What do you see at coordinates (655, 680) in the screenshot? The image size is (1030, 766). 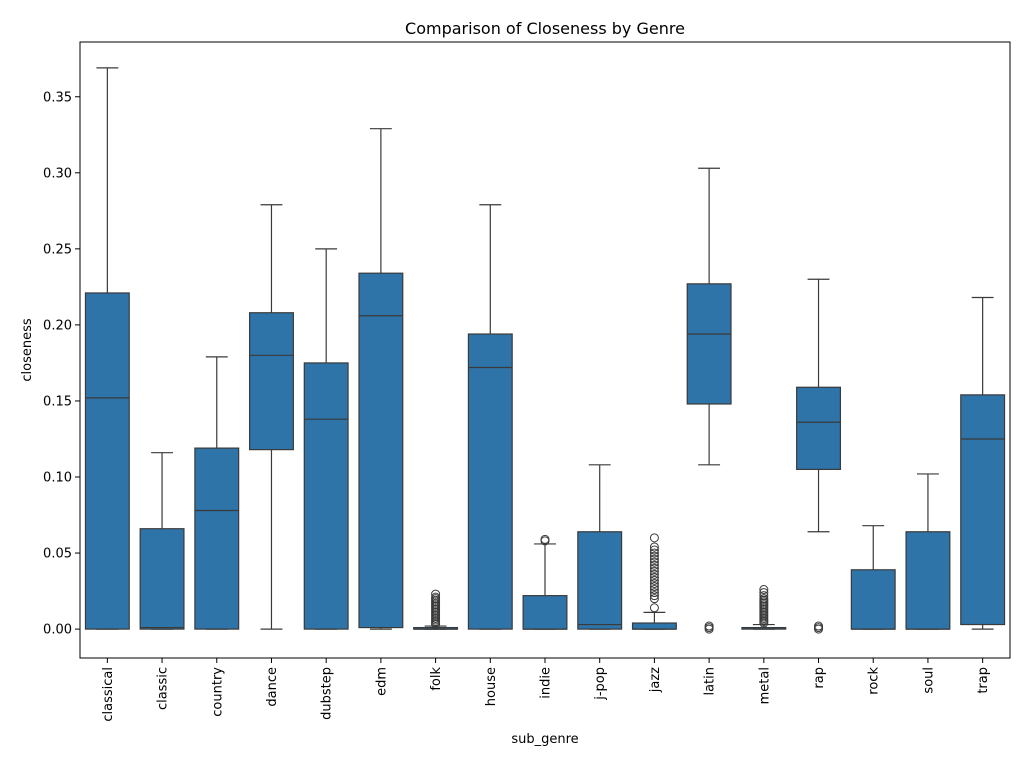 I see `x-tick-label: jazz` at bounding box center [655, 680].